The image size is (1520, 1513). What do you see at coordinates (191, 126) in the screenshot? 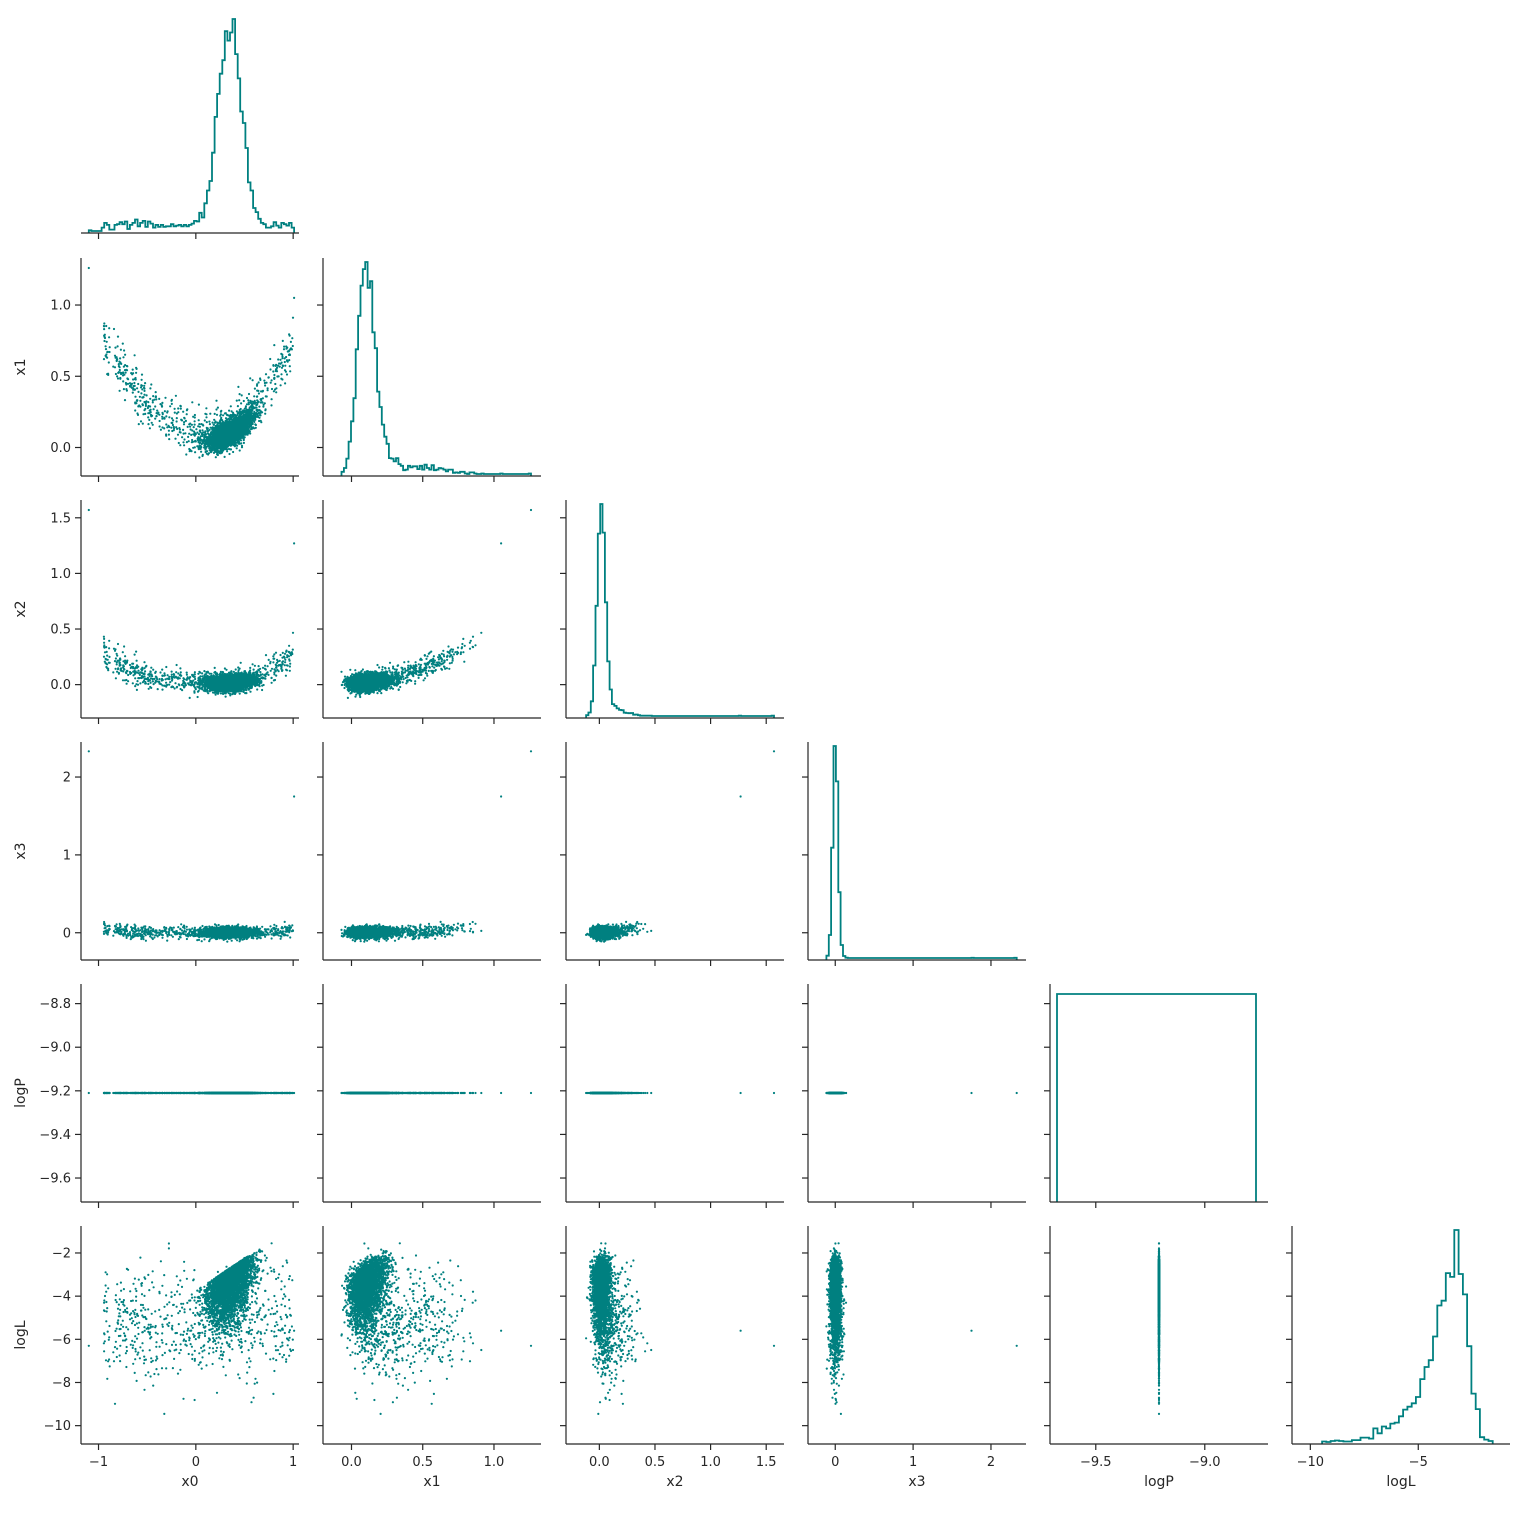
I see `histogram-x0` at bounding box center [191, 126].